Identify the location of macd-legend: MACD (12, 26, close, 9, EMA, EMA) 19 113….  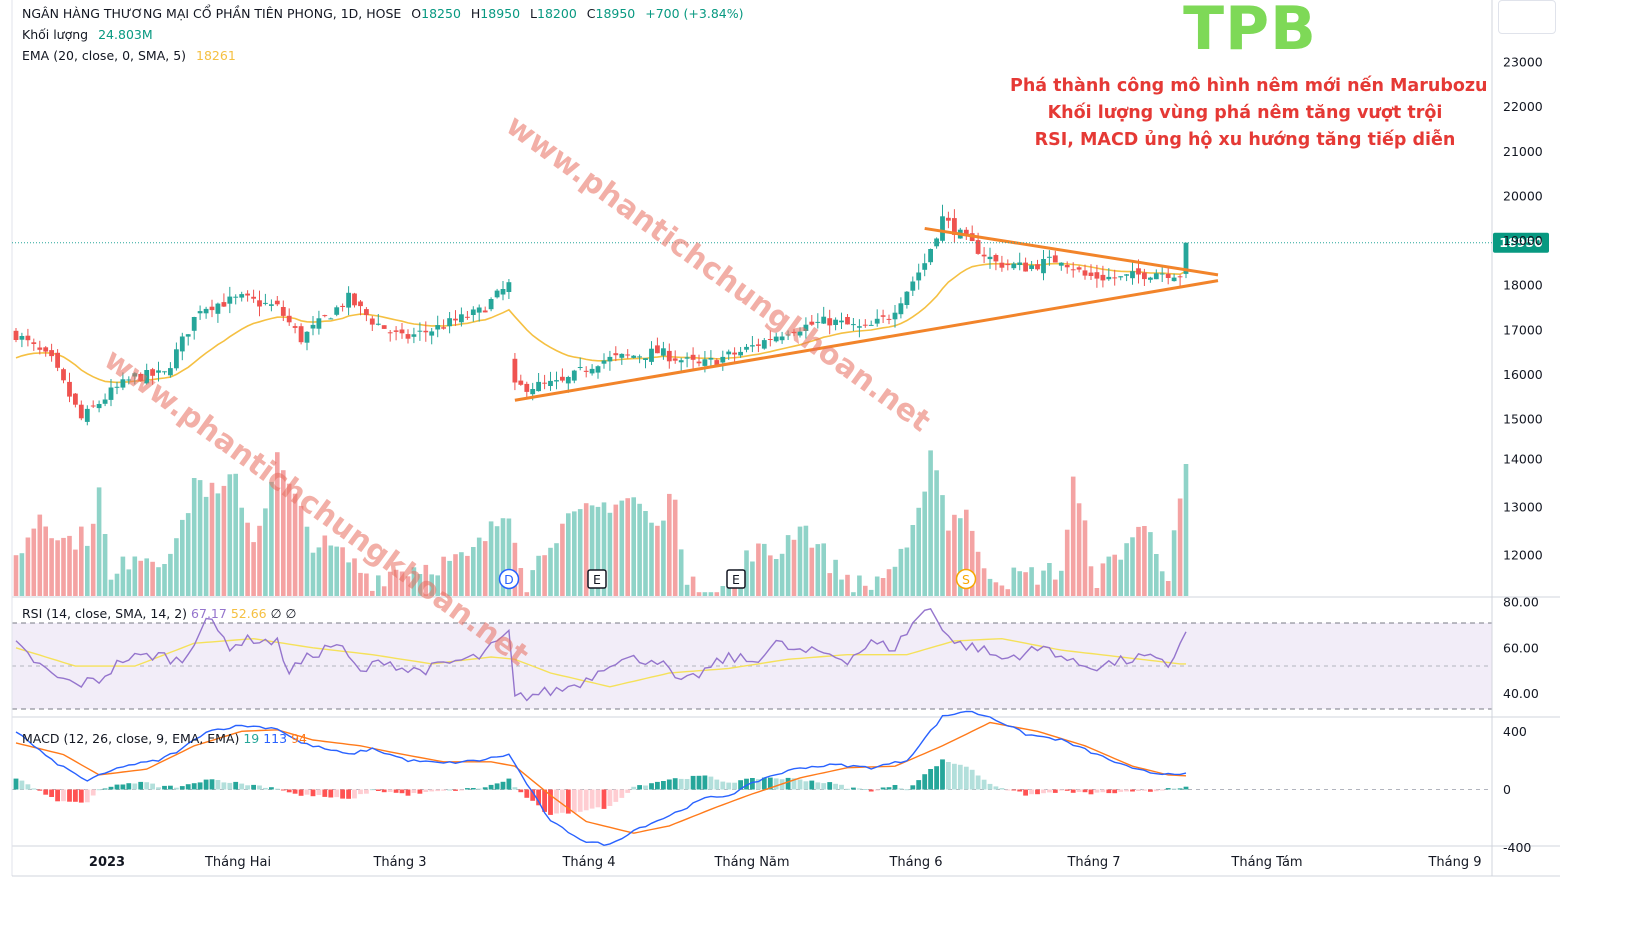
(164, 738).